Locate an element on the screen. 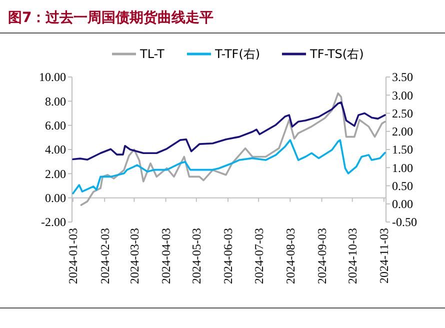  y-tick-label: 6.00 is located at coordinates (55, 125).